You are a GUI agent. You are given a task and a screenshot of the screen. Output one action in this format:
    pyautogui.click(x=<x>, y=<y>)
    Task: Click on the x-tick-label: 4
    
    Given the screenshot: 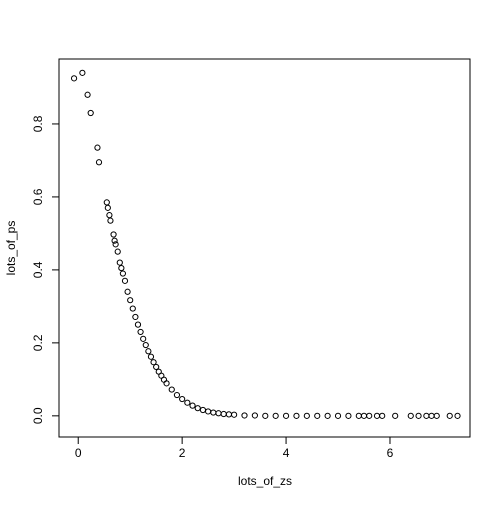 What is the action you would take?
    pyautogui.click(x=286, y=453)
    